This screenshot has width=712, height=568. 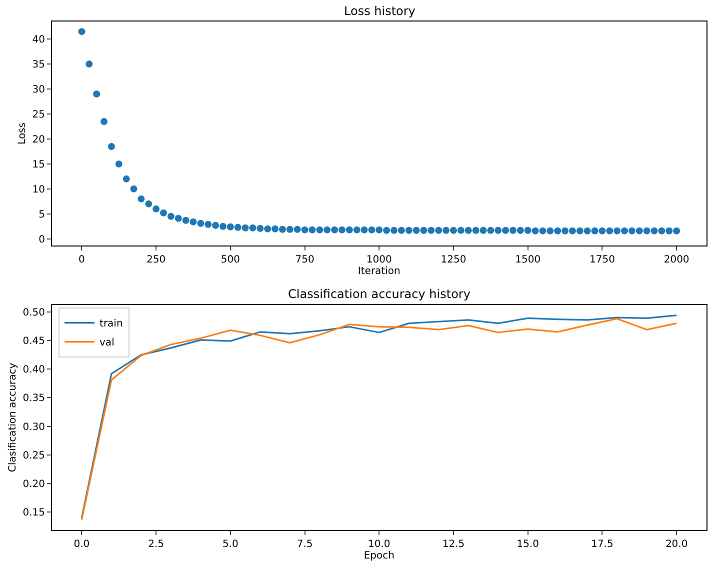 What do you see at coordinates (380, 11) in the screenshot?
I see `chart-title: Loss history` at bounding box center [380, 11].